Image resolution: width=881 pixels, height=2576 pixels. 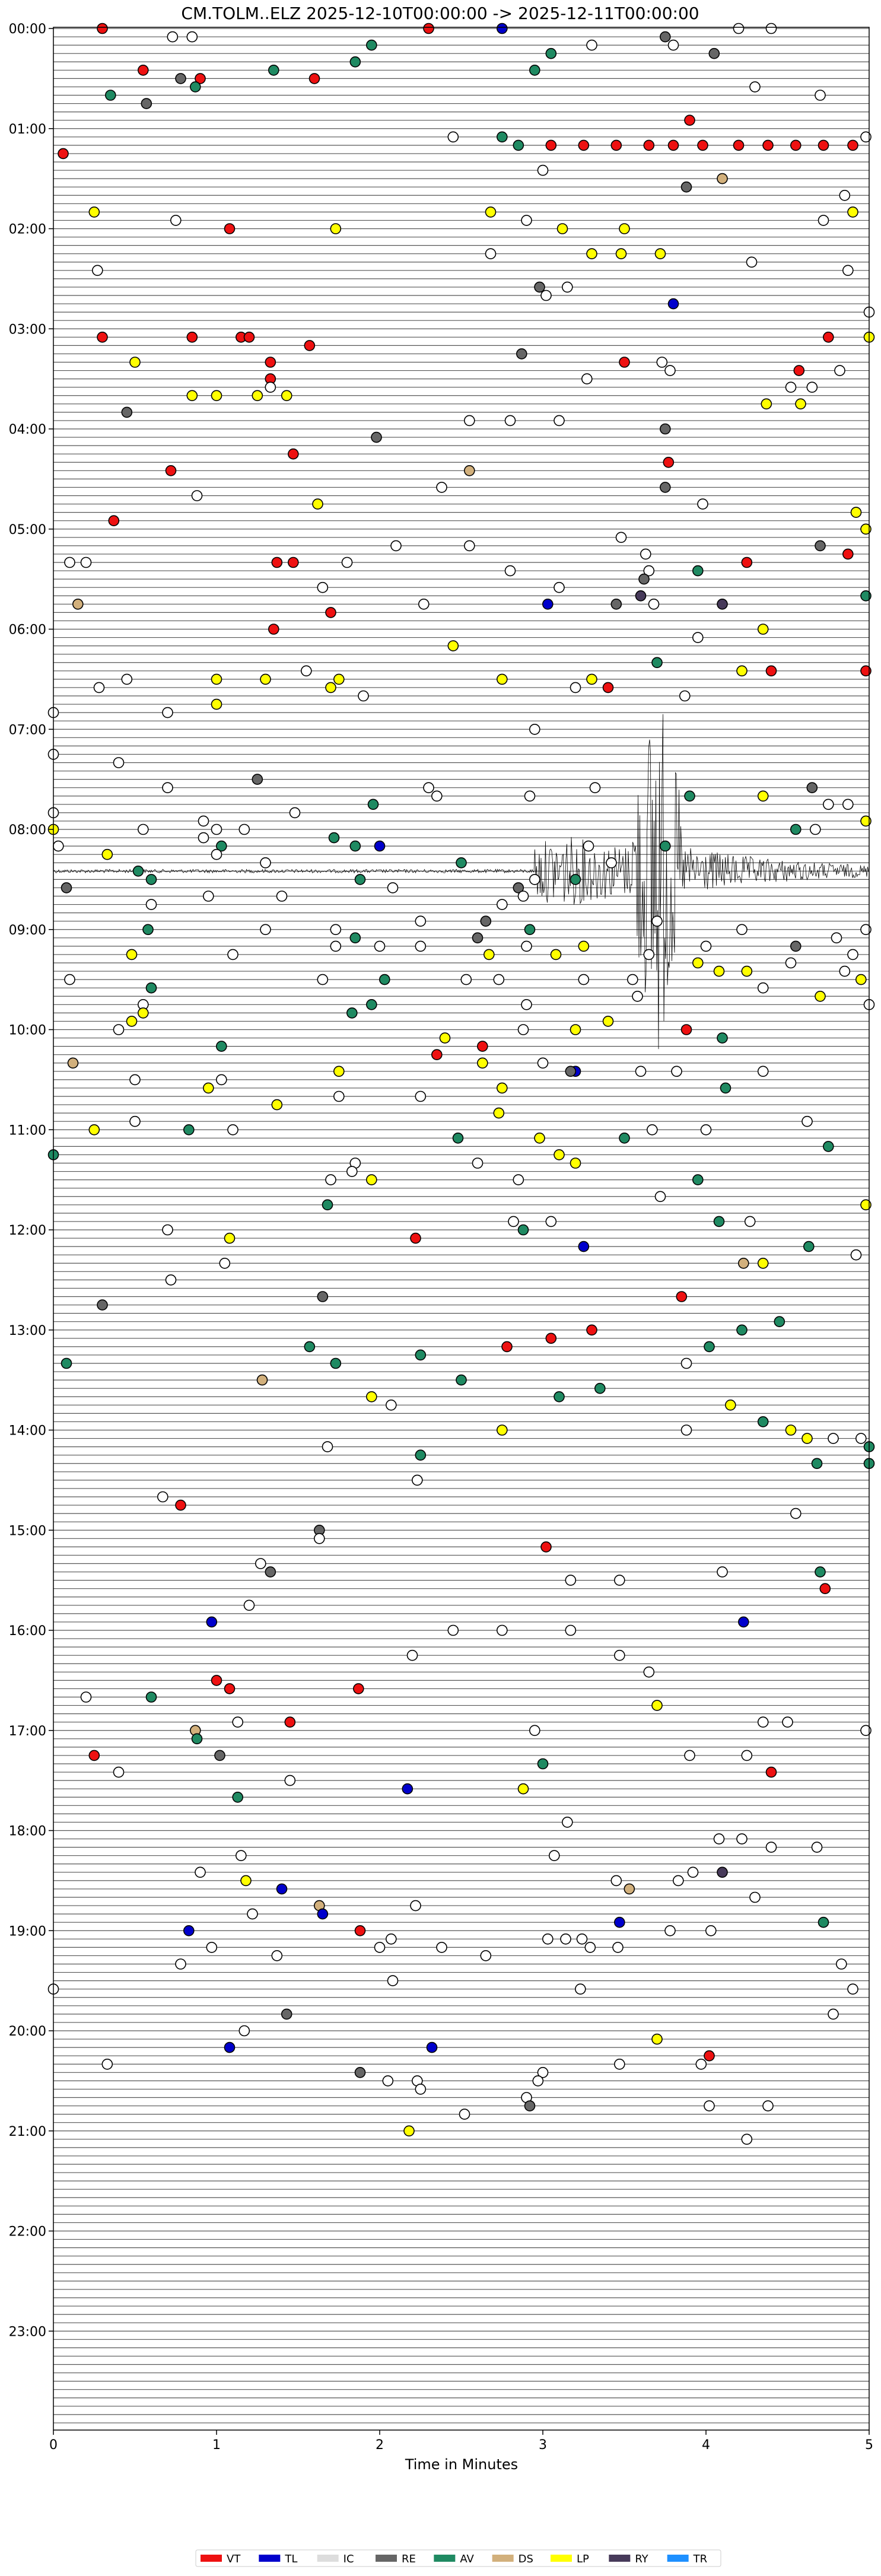 What do you see at coordinates (27, 830) in the screenshot?
I see `y-tick-label: 08:00` at bounding box center [27, 830].